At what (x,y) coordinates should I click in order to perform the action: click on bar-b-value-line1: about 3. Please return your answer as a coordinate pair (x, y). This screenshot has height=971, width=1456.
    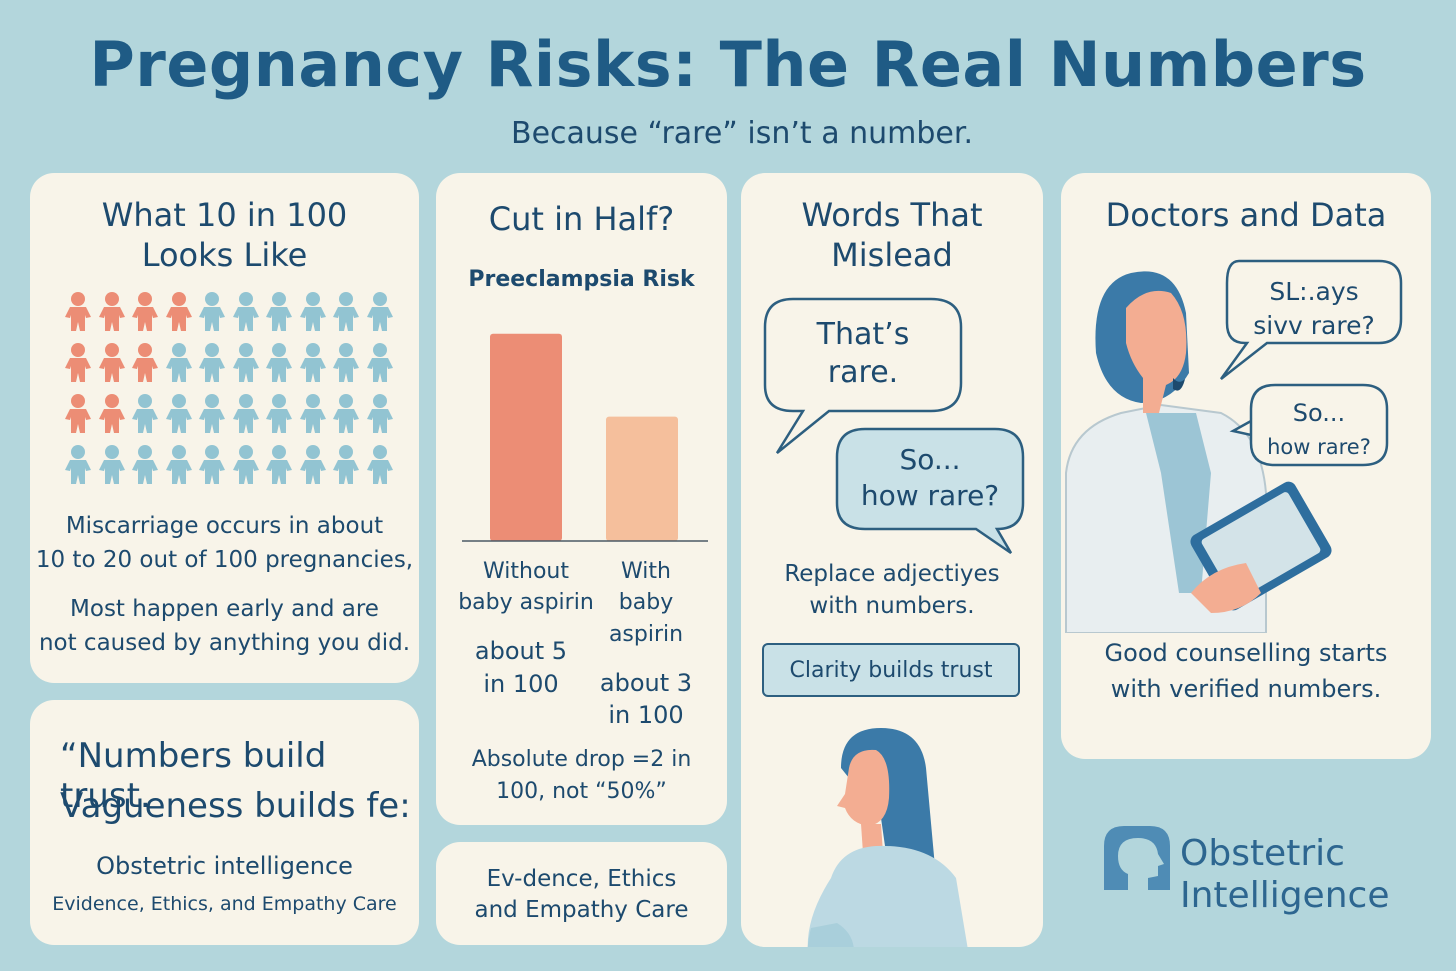
    Looking at the image, I should click on (646, 683).